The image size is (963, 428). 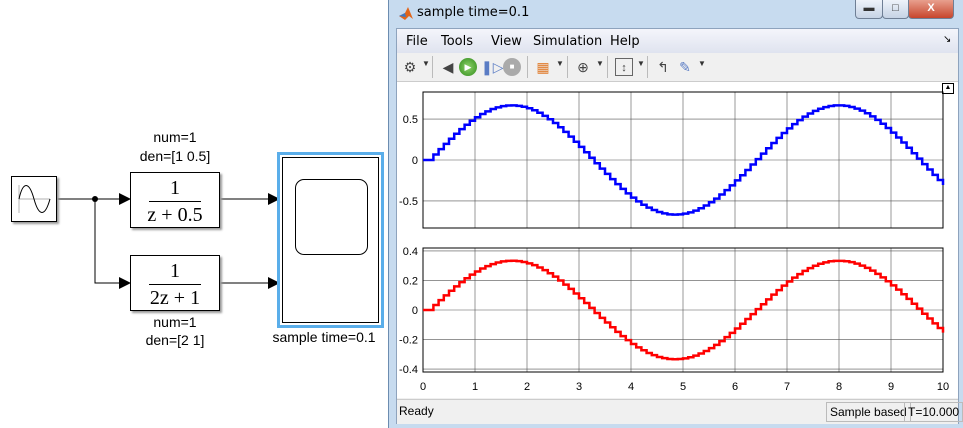 I want to click on undock-icon: ▲, so click(x=948, y=88).